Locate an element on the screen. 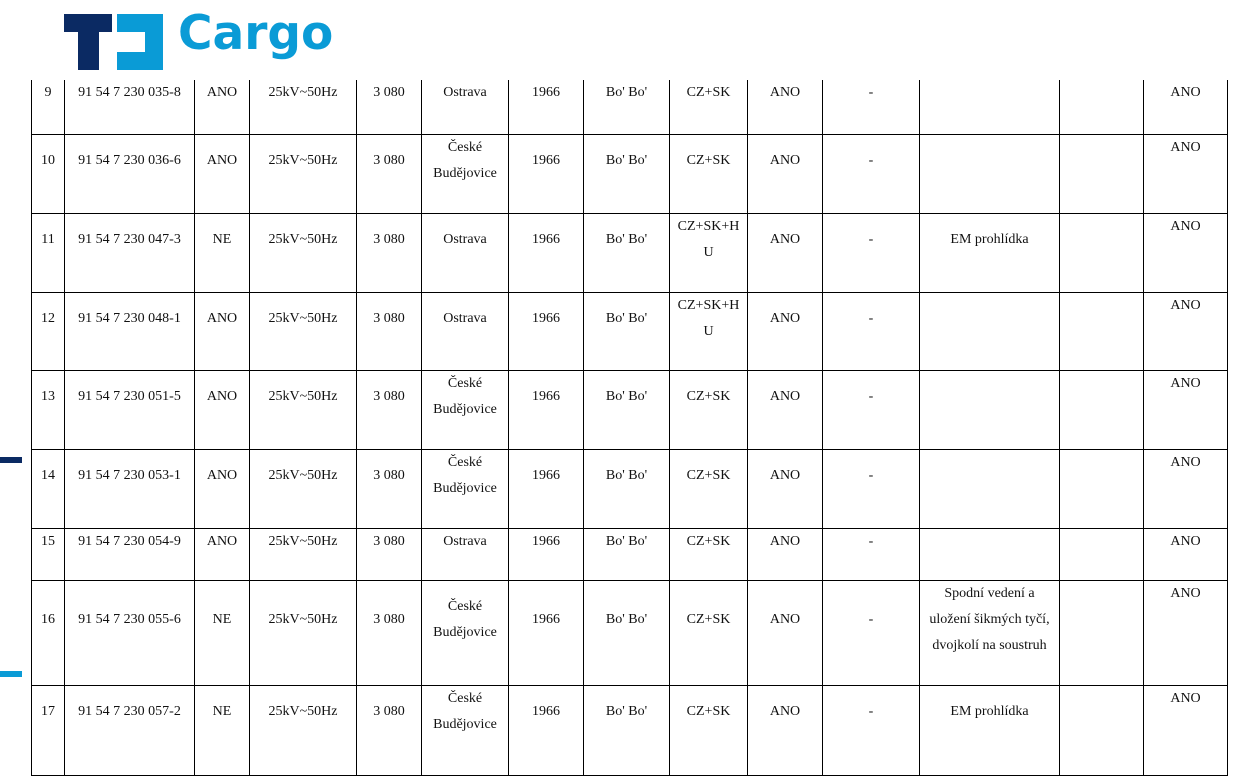 The width and height of the screenshot is (1242, 776). cell-text: 91 54 7 230 057-2 is located at coordinates (129, 711).